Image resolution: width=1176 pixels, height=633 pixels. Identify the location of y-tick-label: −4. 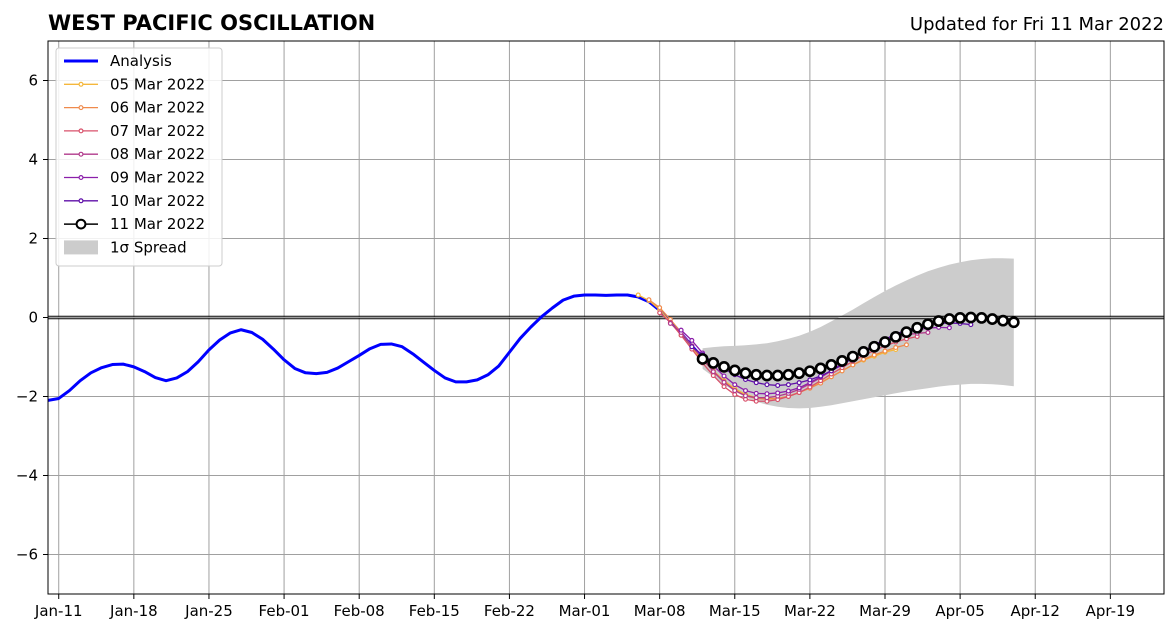
(27, 476).